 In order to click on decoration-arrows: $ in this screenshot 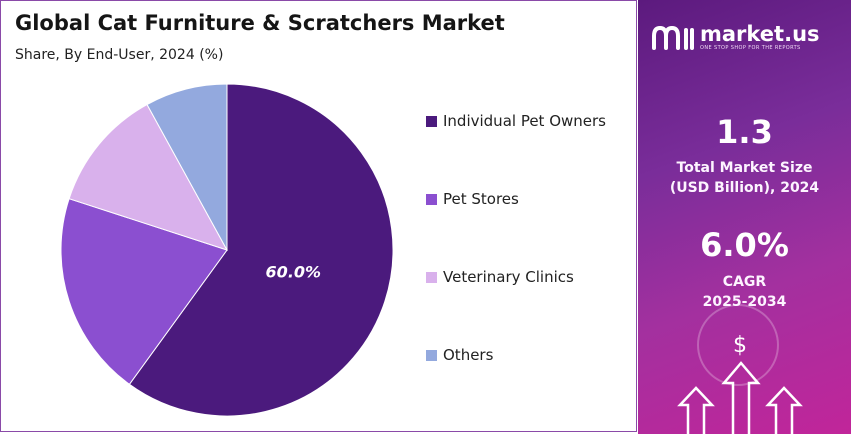, I will do `click(740, 369)`.